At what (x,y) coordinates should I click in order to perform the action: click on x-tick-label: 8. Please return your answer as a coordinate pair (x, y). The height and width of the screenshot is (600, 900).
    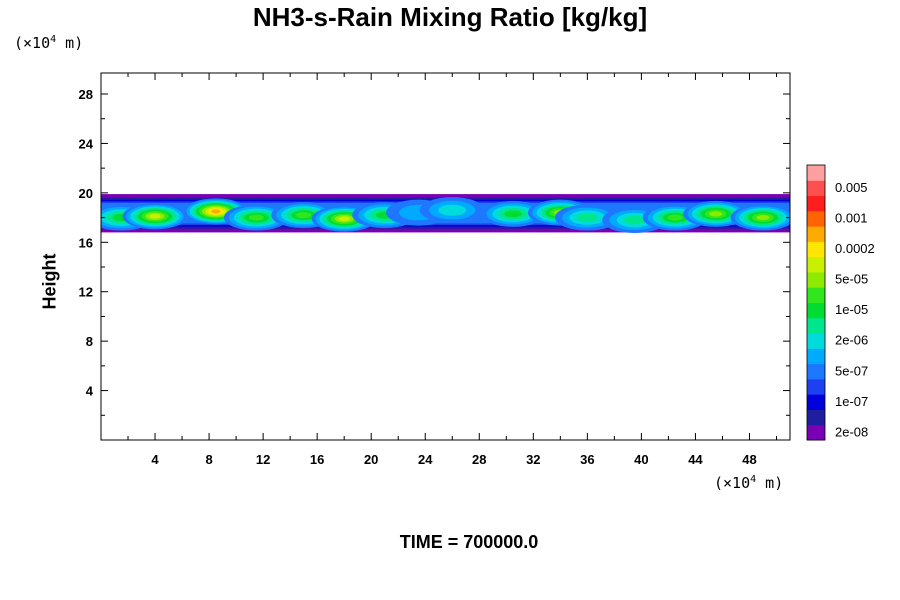
    Looking at the image, I should click on (208, 459).